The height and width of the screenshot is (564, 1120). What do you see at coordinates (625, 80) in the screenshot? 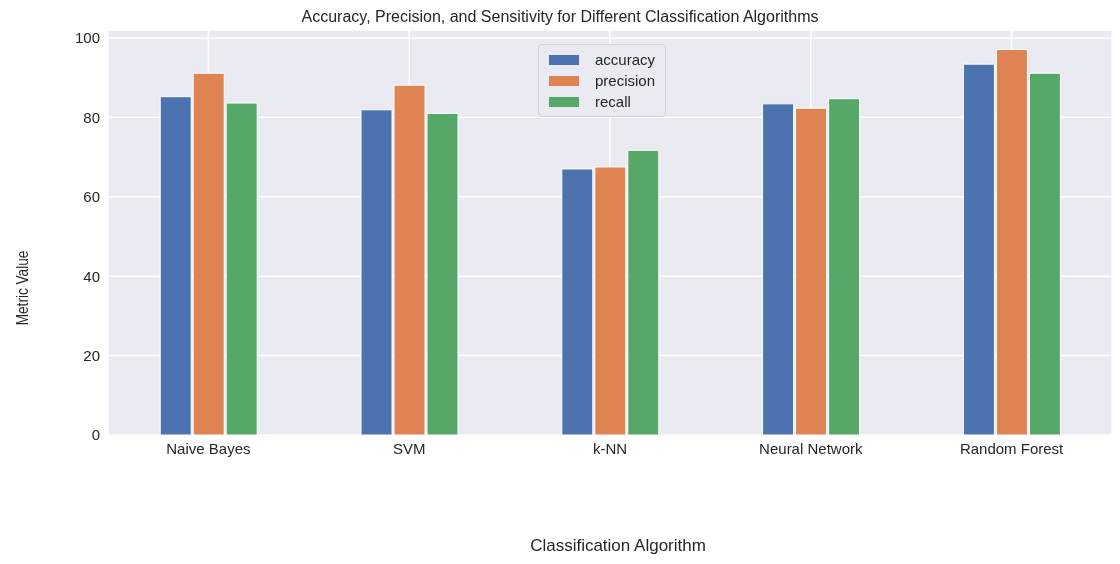
I see `legend-label: precision` at bounding box center [625, 80].